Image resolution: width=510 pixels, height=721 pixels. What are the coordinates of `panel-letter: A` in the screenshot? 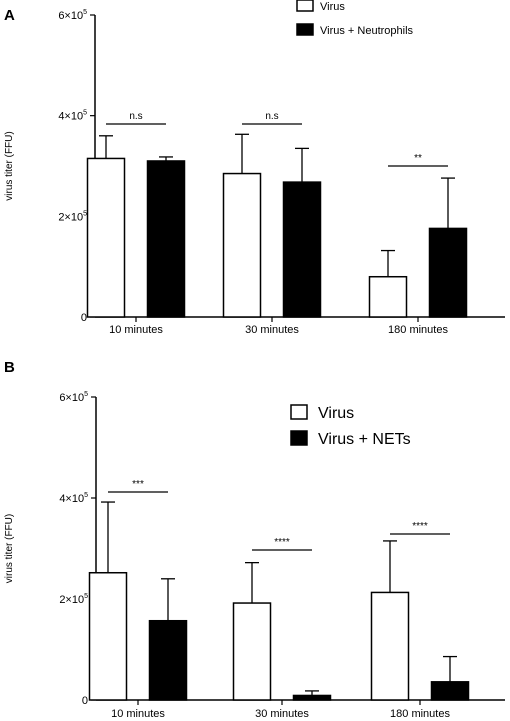 It's located at (9, 15).